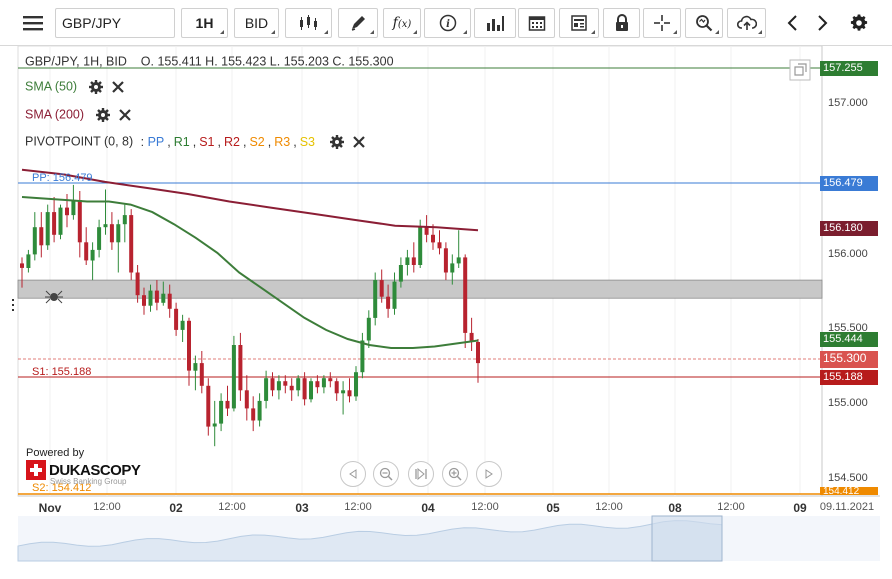 The image size is (892, 579). I want to click on nav-next-button, so click(489, 474).